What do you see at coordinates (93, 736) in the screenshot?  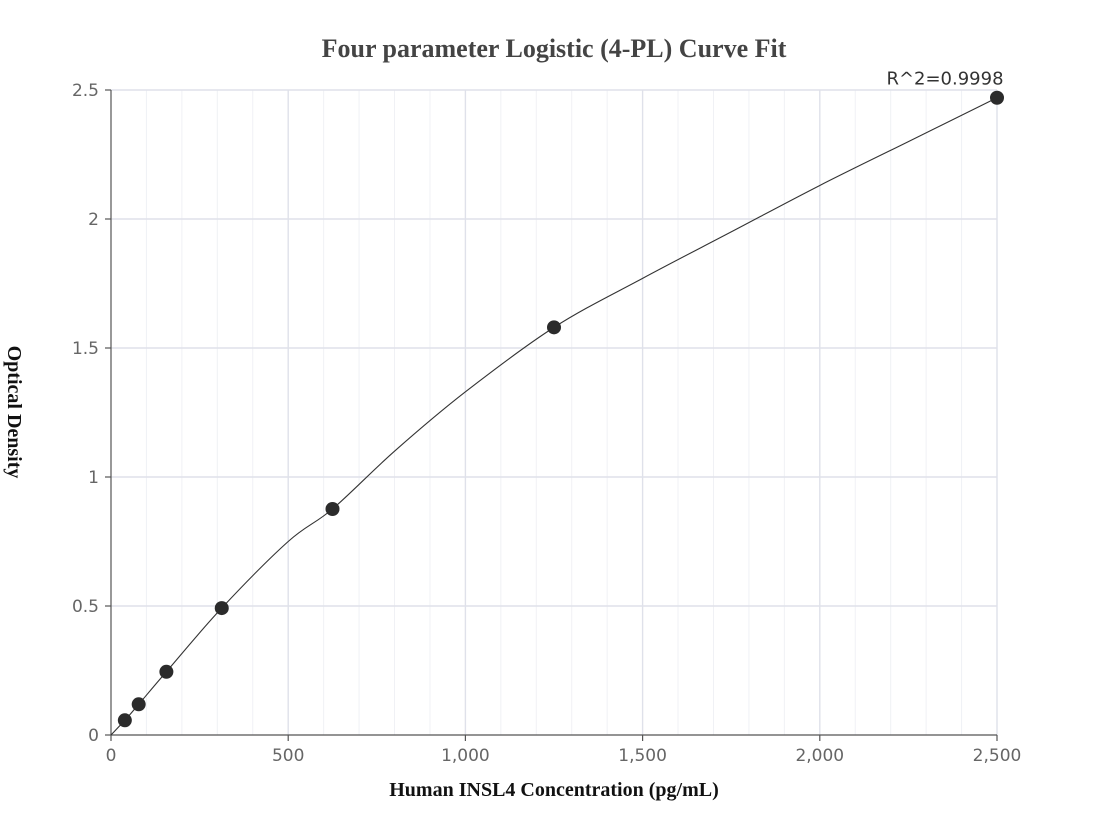 I see `y-tick-label: 0` at bounding box center [93, 736].